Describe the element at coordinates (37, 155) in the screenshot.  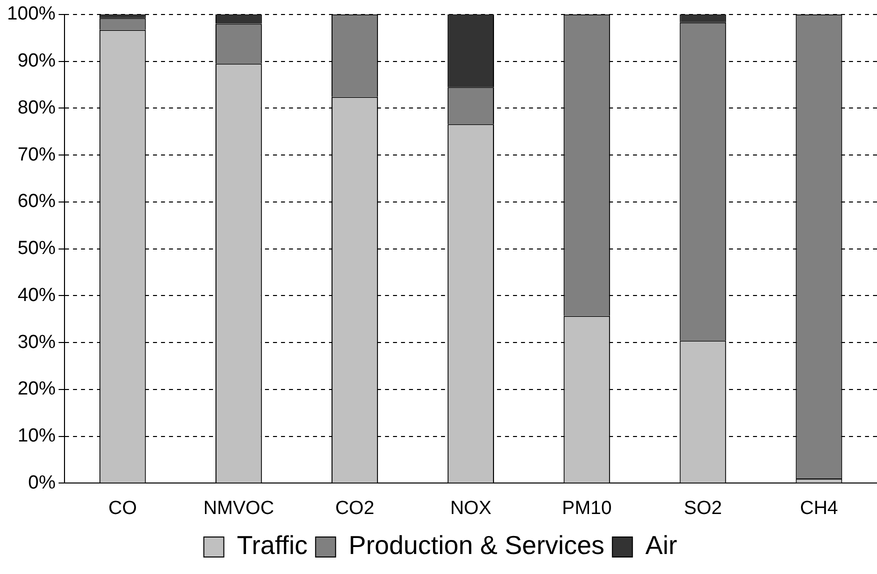
I see `y-tick-label: 70%` at that location.